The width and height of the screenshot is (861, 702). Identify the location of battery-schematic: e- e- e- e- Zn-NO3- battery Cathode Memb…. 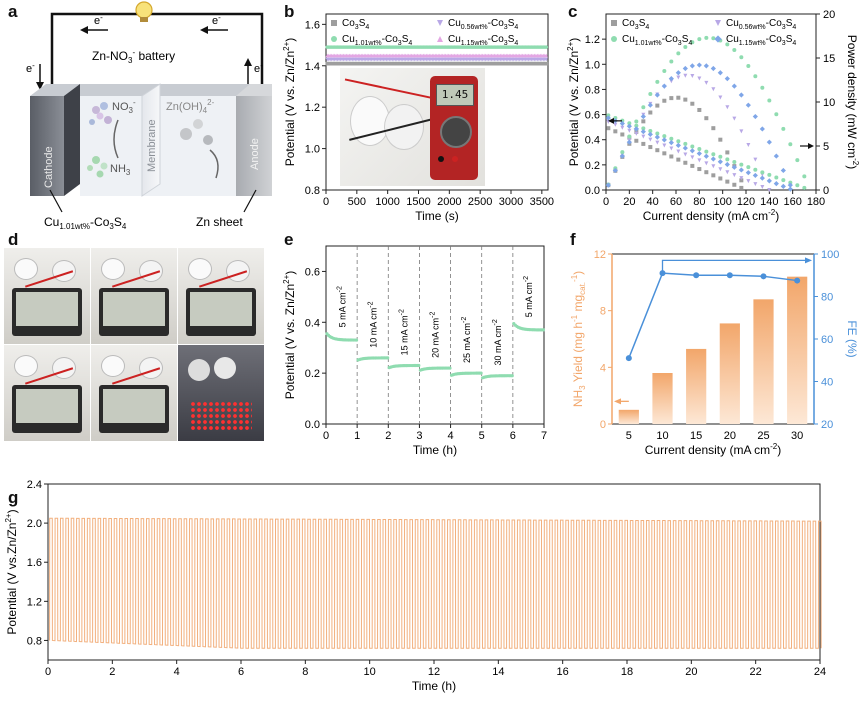
(149, 116).